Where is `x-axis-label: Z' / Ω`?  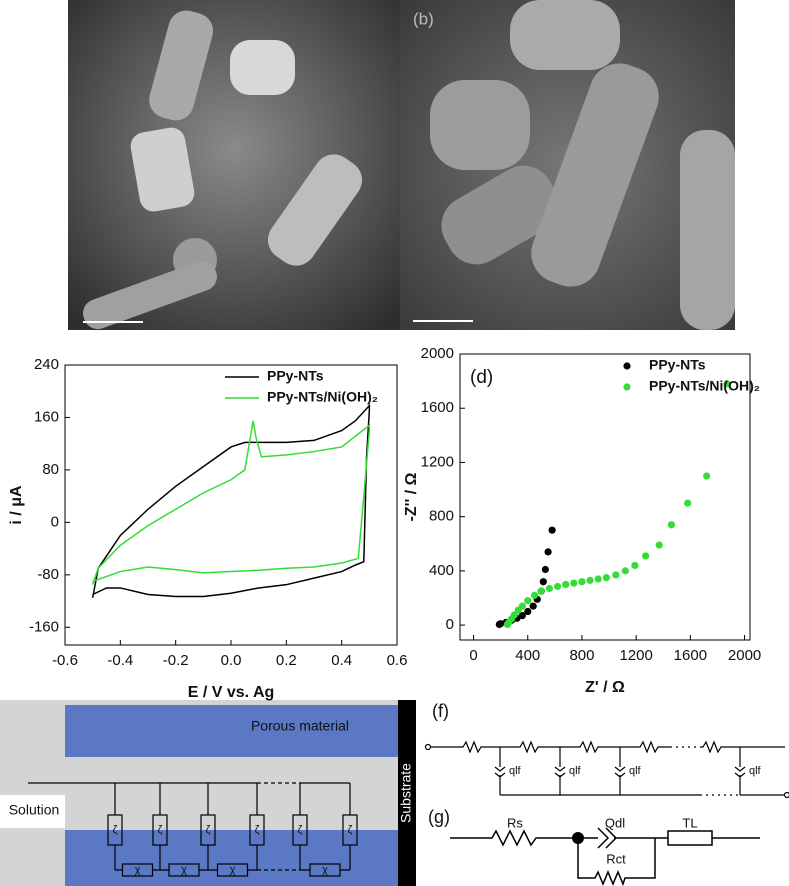 x-axis-label: Z' / Ω is located at coordinates (605, 687).